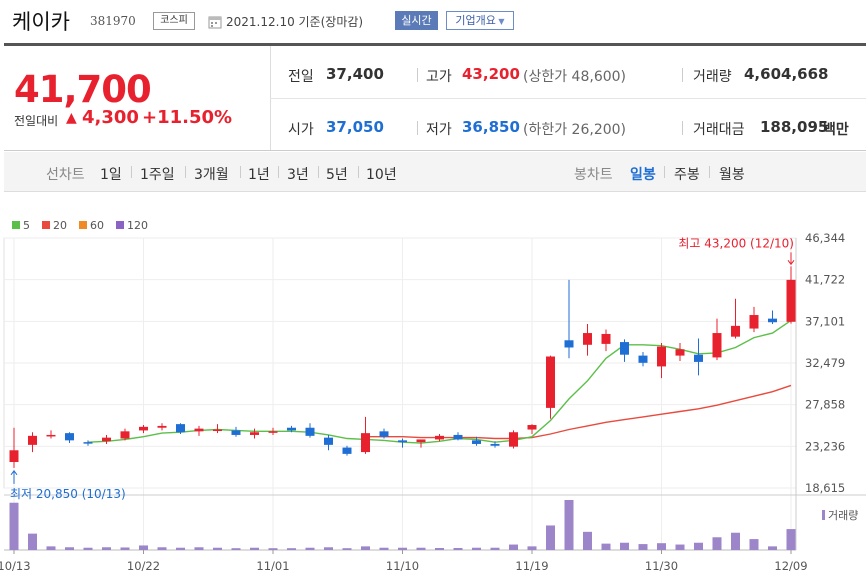 The image size is (866, 580). Describe the element at coordinates (433, 525) in the screenshot. I see `volume-bars: 거래량` at that location.